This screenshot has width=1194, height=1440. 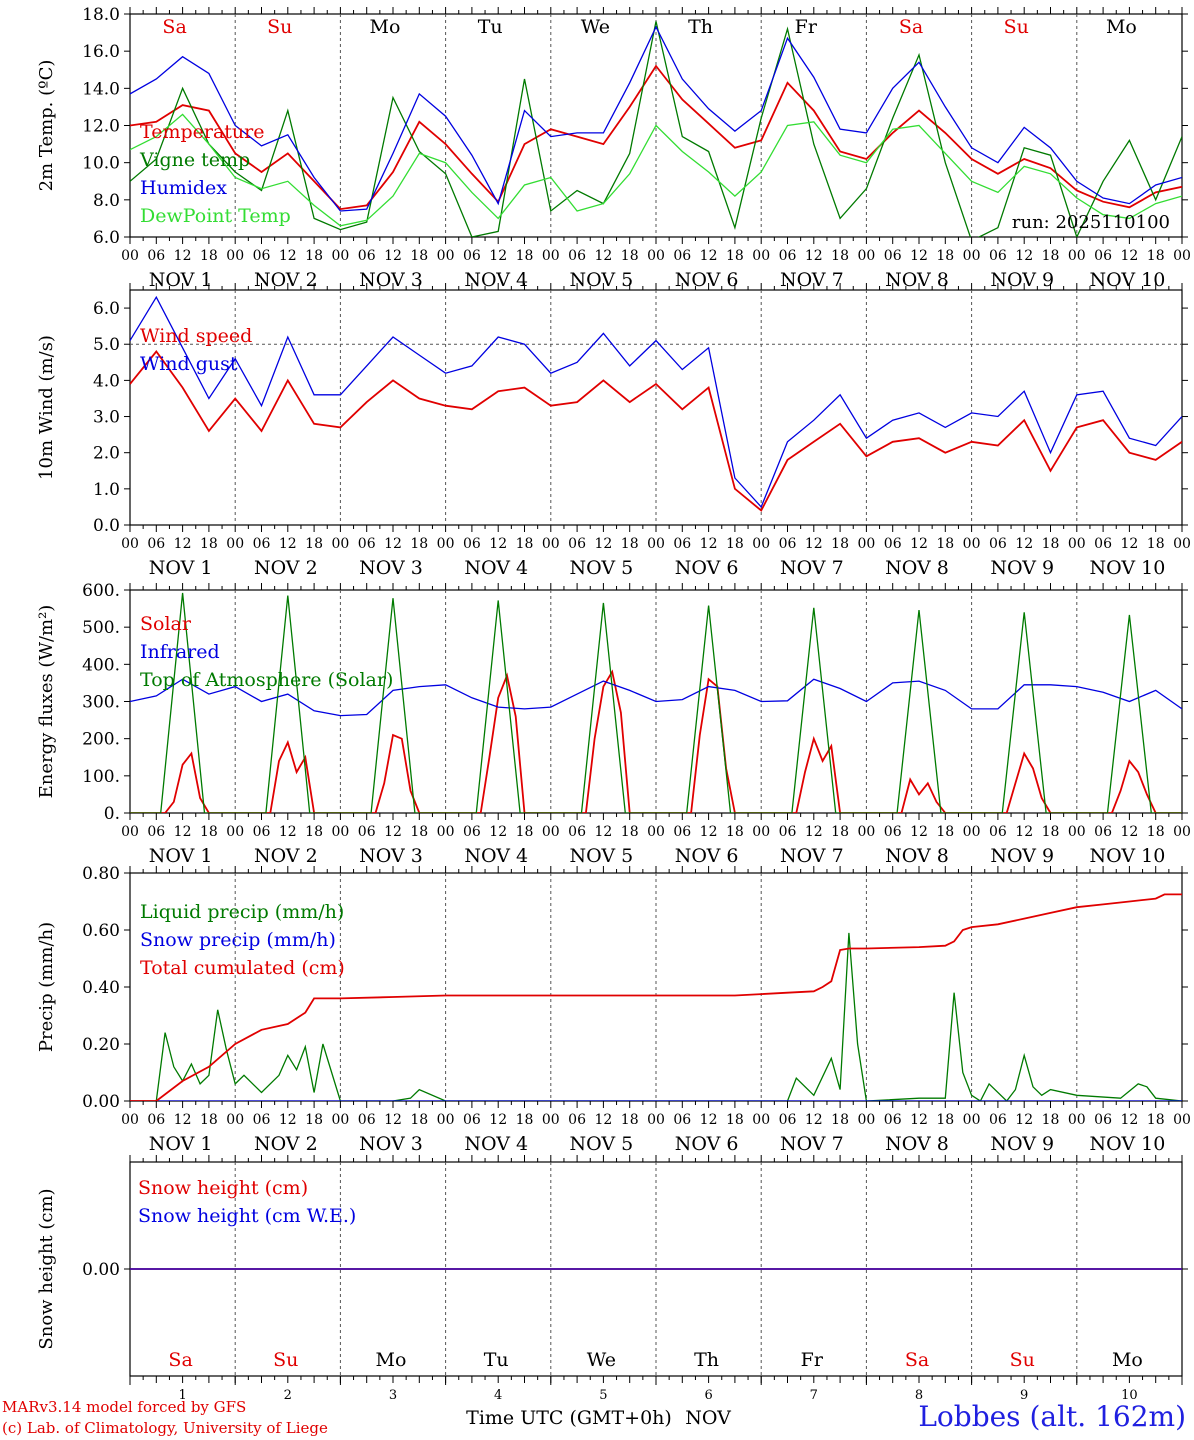 I want to click on y-tick-label: 2.0, so click(x=106, y=454).